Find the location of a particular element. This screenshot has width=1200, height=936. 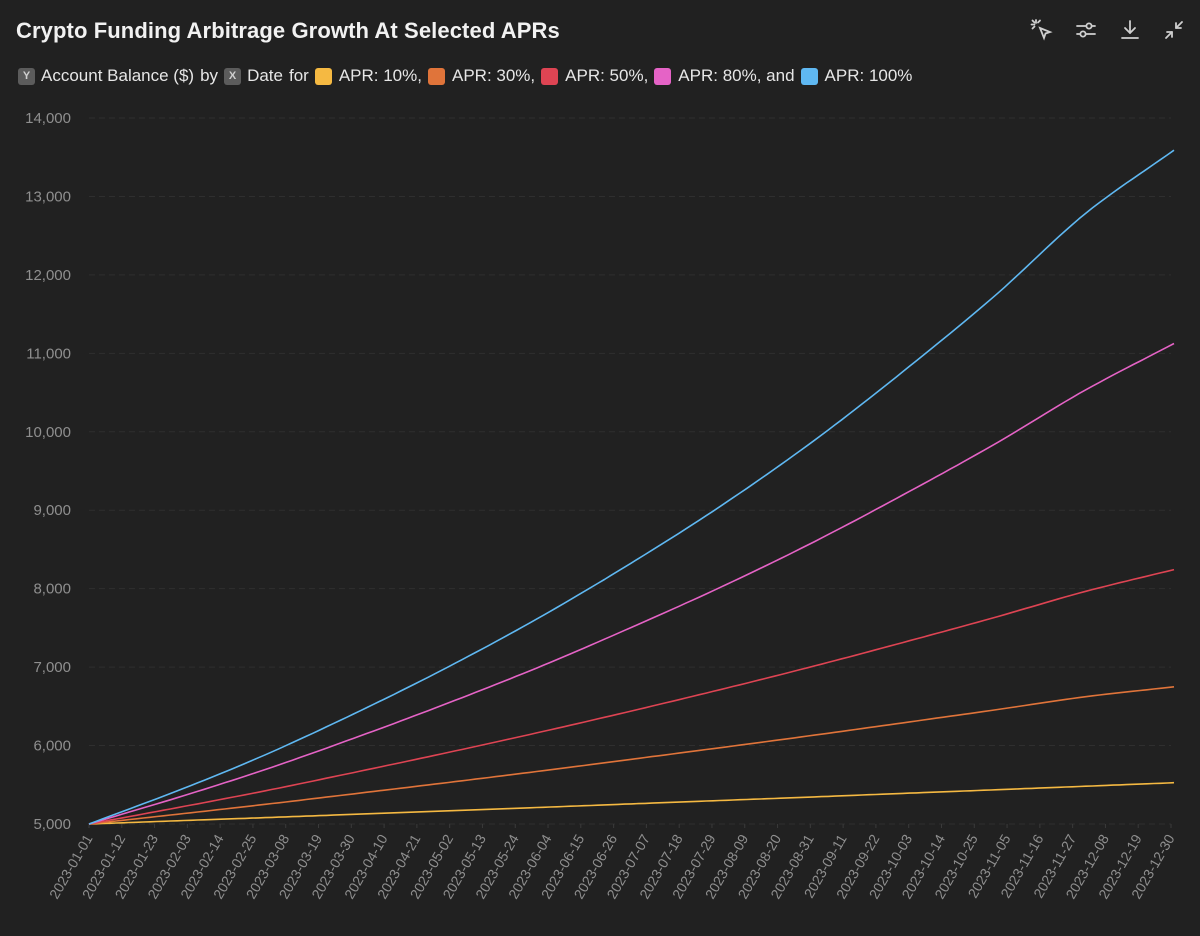

y-tick-label: 6,000 is located at coordinates (52, 746).